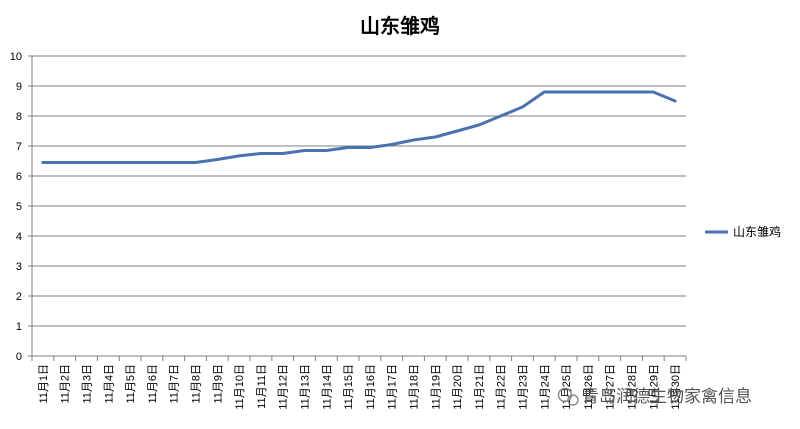 The height and width of the screenshot is (429, 800). Describe the element at coordinates (175, 384) in the screenshot. I see `x-tick-label: 11月7日` at that location.